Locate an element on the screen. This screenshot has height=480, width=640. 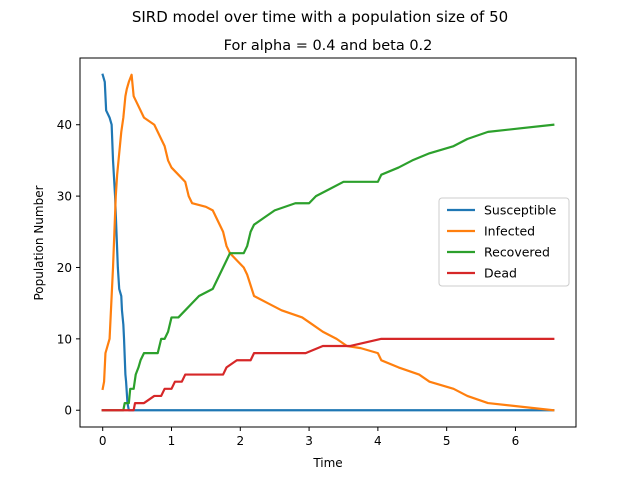
legend-label-susceptible: Susceptible is located at coordinates (520, 210).